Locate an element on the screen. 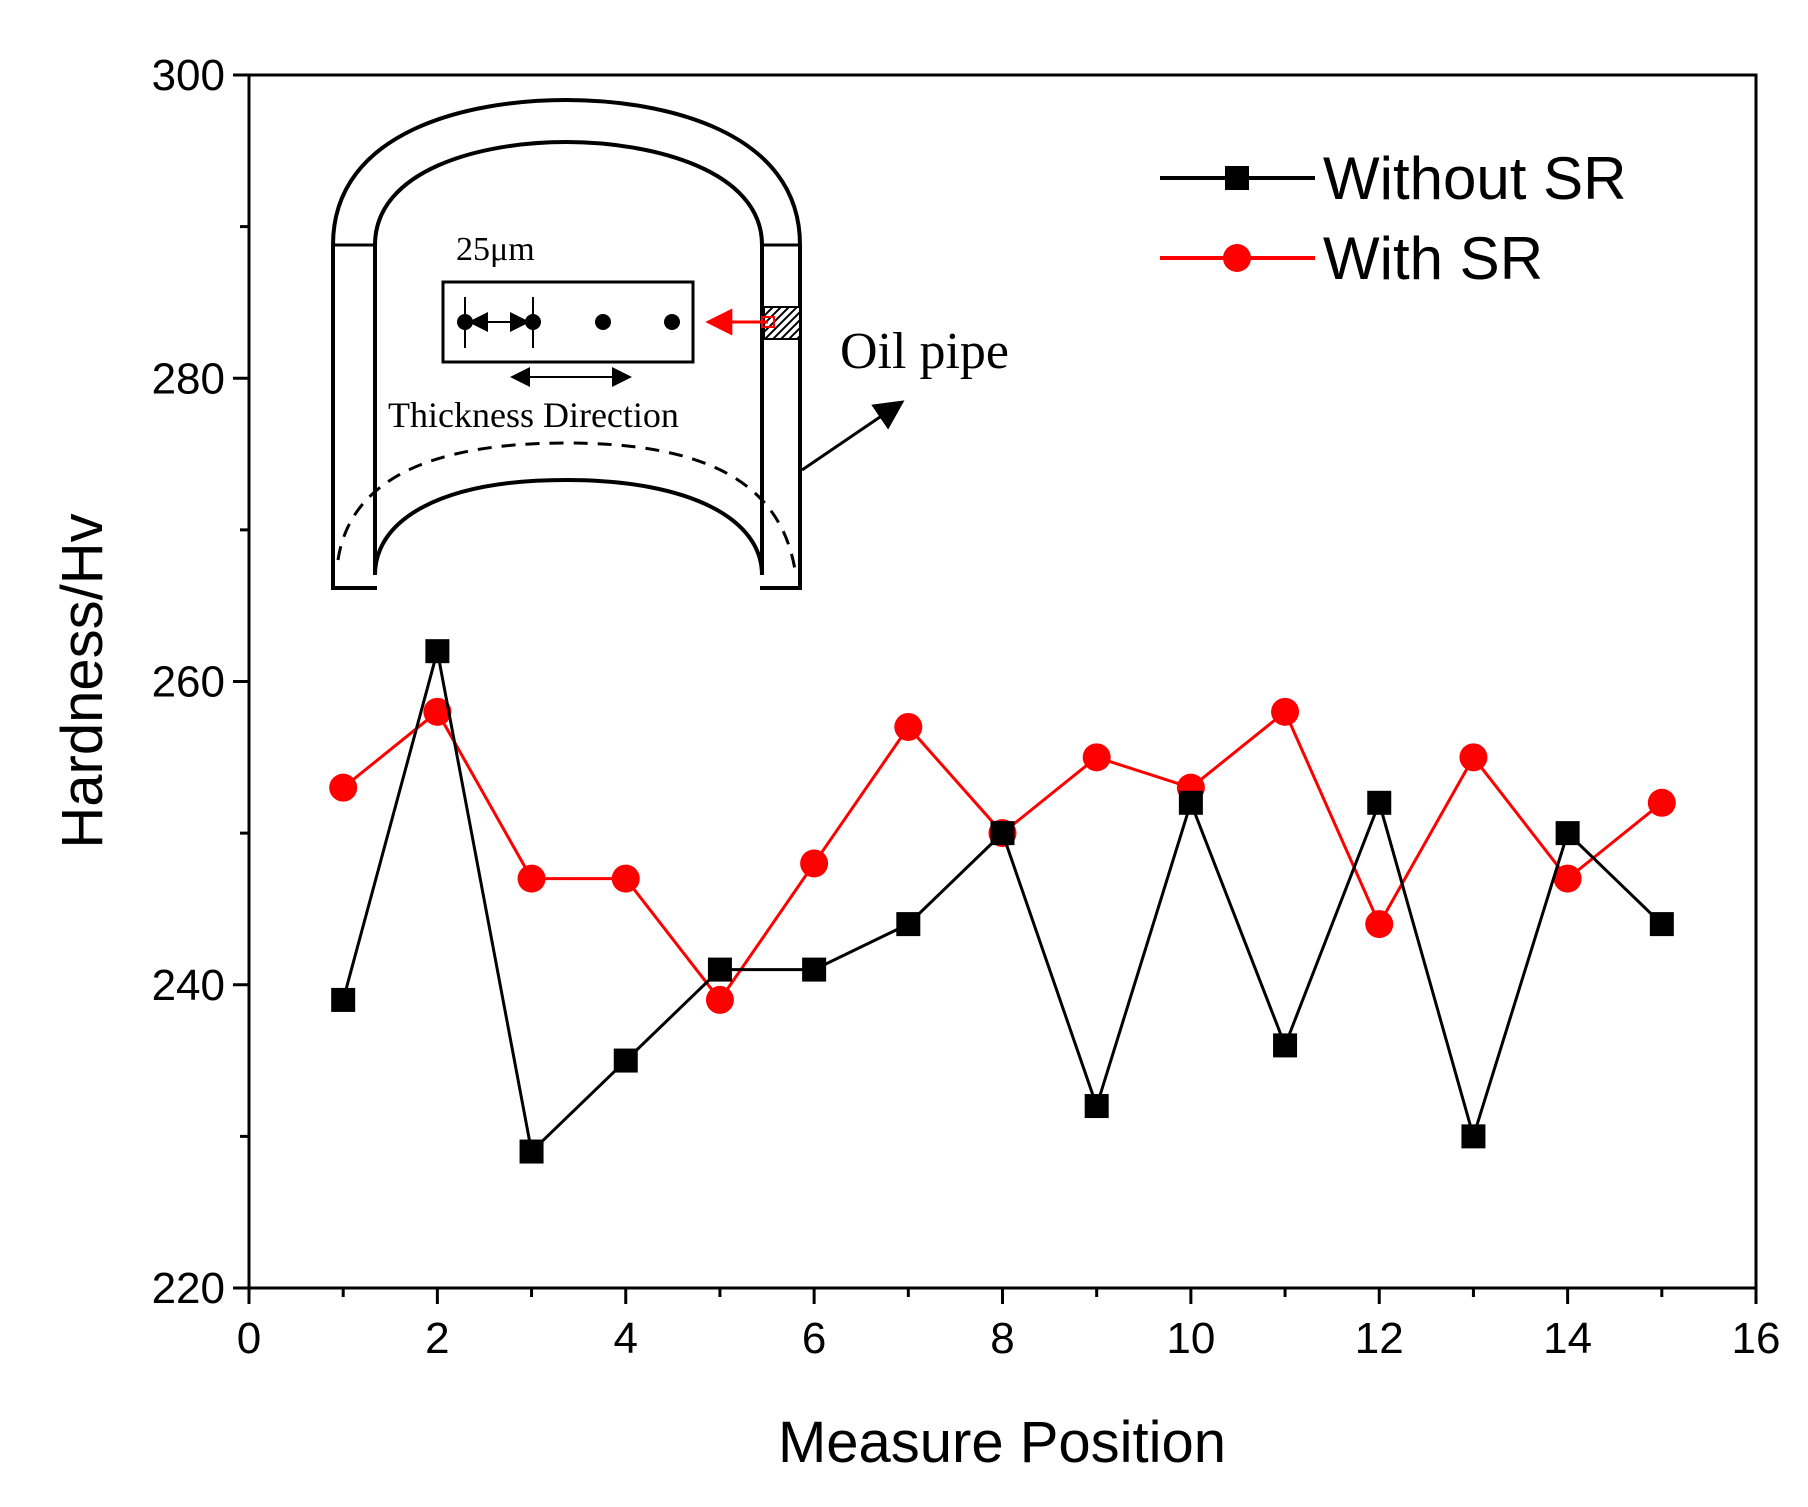 The image size is (1808, 1507). legend-label-without-sr: Without SR is located at coordinates (1474, 178).